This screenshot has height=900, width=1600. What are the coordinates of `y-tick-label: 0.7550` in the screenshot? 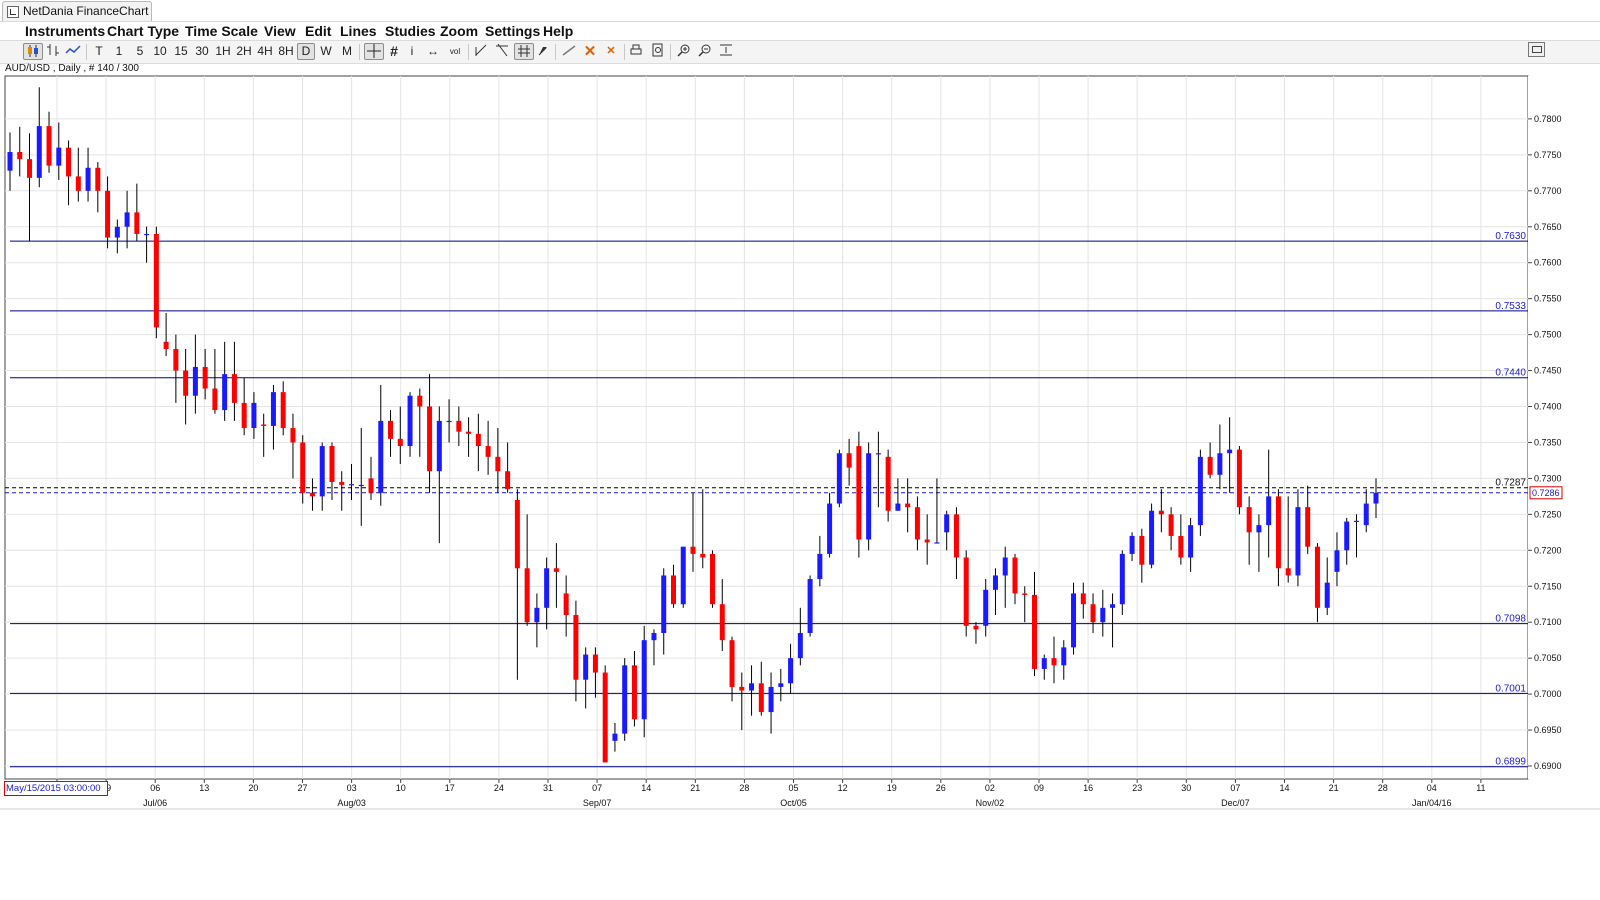 It's located at (1548, 299).